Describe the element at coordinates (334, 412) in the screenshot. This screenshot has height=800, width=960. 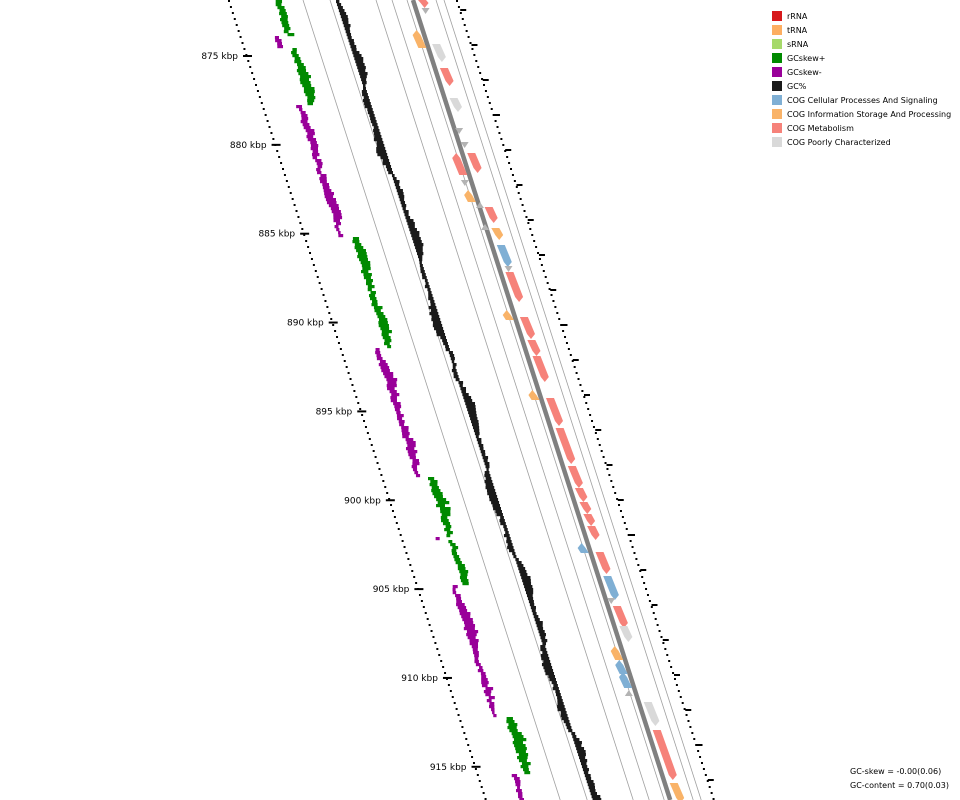
I see `tick-label: 895 kbp` at that location.